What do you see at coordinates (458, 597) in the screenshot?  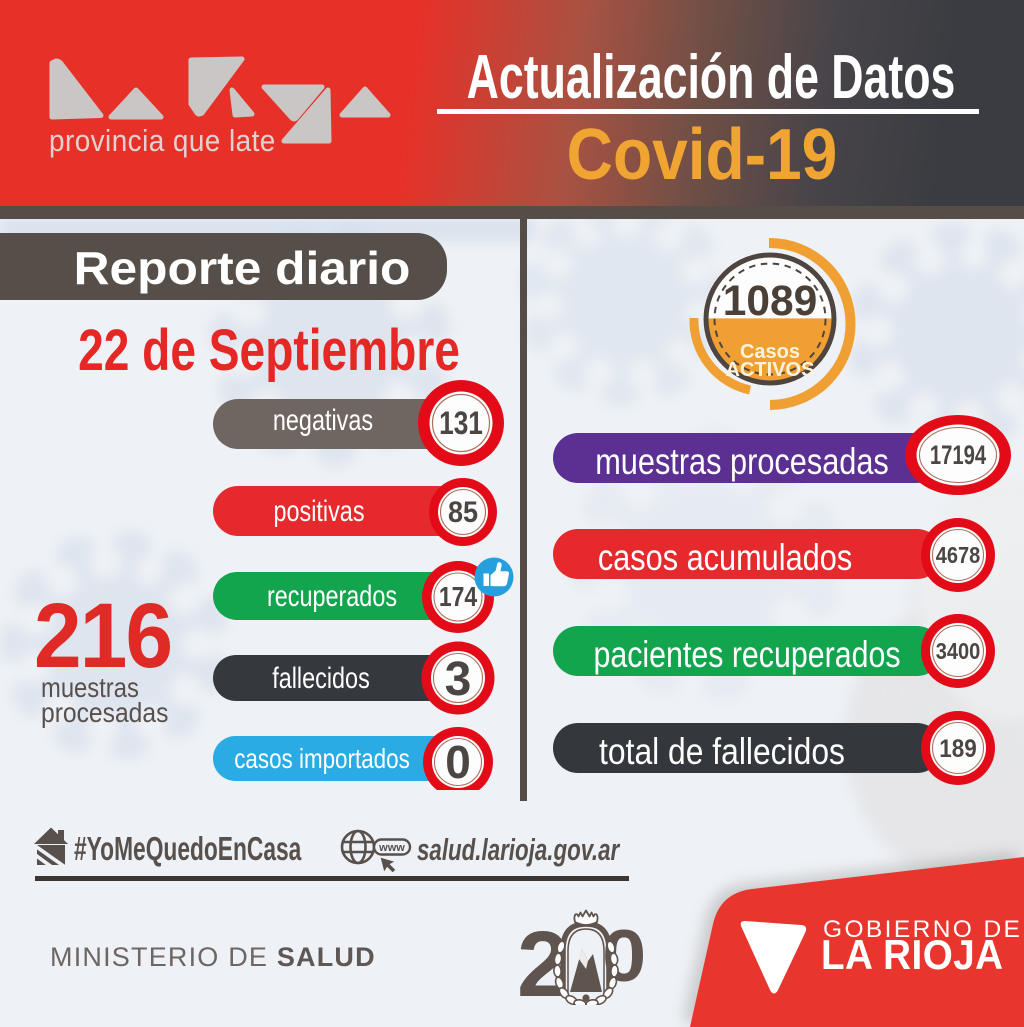 I see `svg-text: 174` at bounding box center [458, 597].